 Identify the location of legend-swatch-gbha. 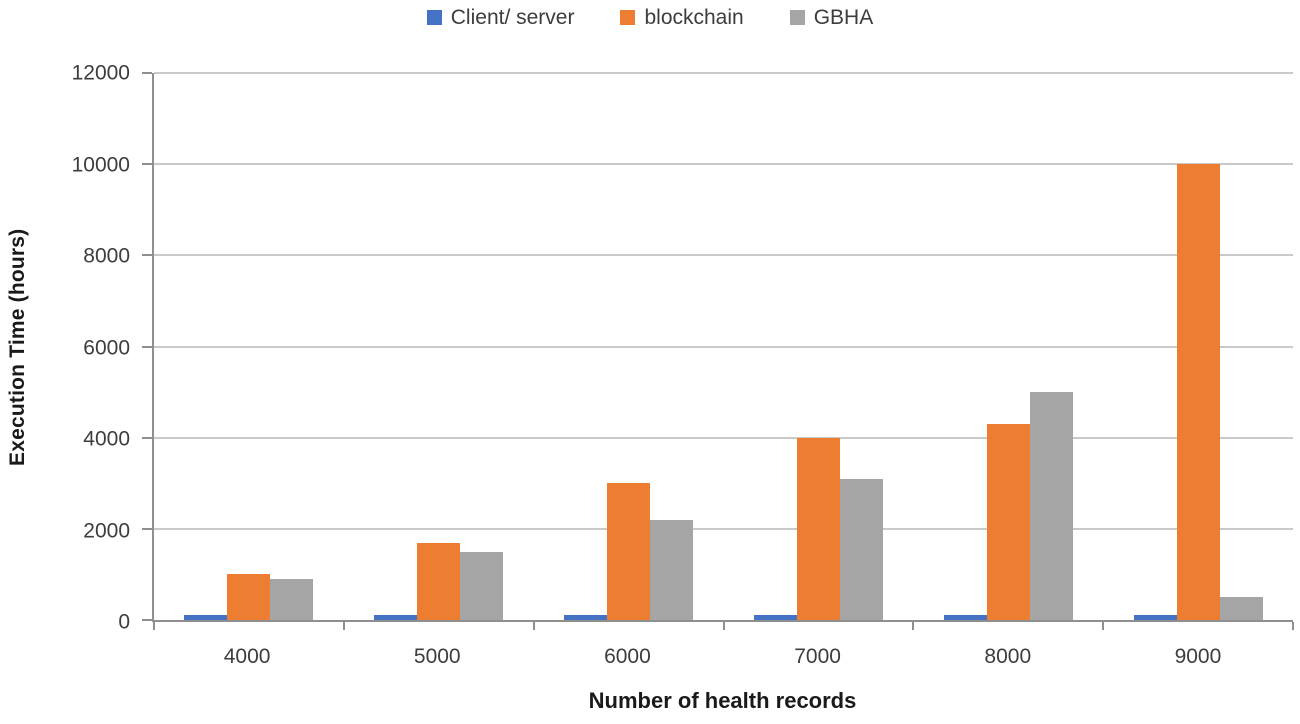
(797, 18).